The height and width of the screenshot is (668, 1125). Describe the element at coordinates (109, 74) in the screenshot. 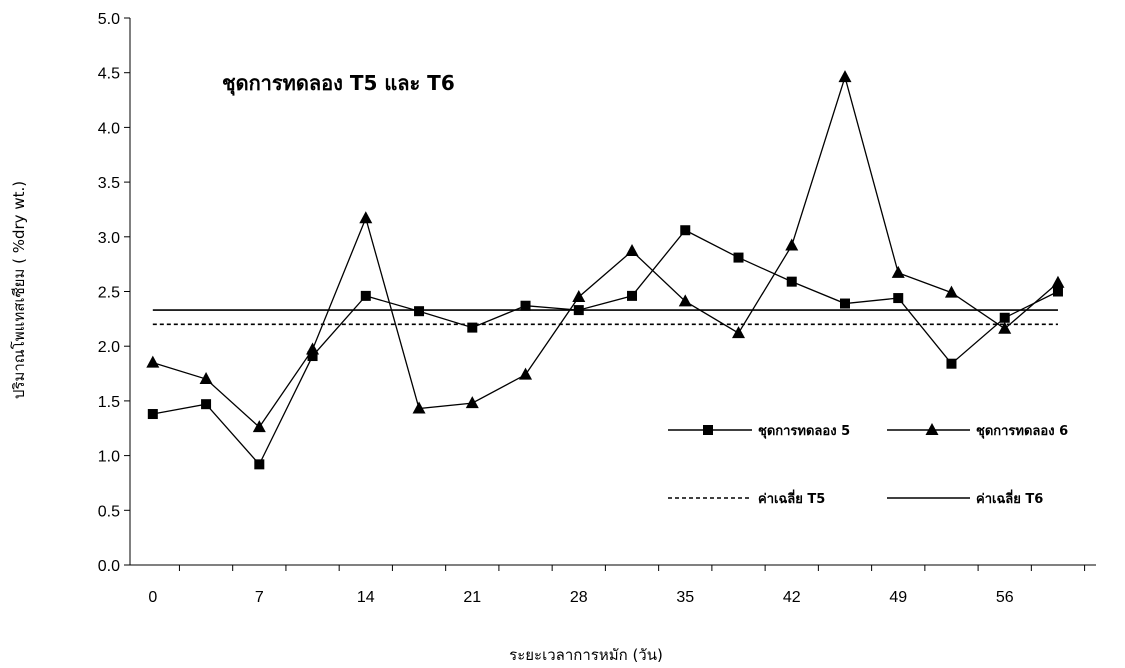

I see `y-tick-label: 4.5` at that location.